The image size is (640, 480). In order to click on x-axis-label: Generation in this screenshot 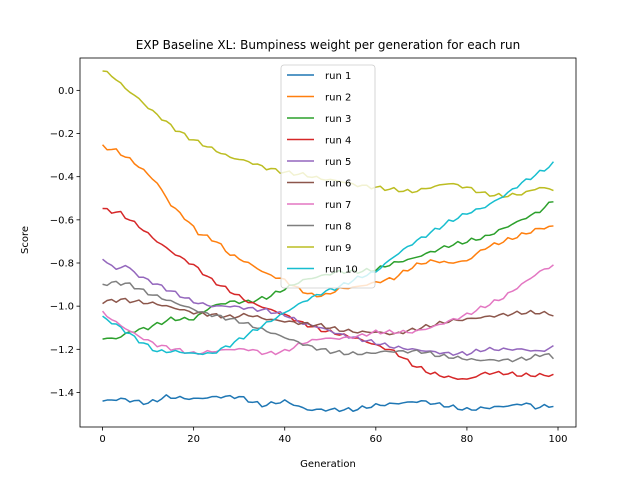, I will do `click(328, 464)`.